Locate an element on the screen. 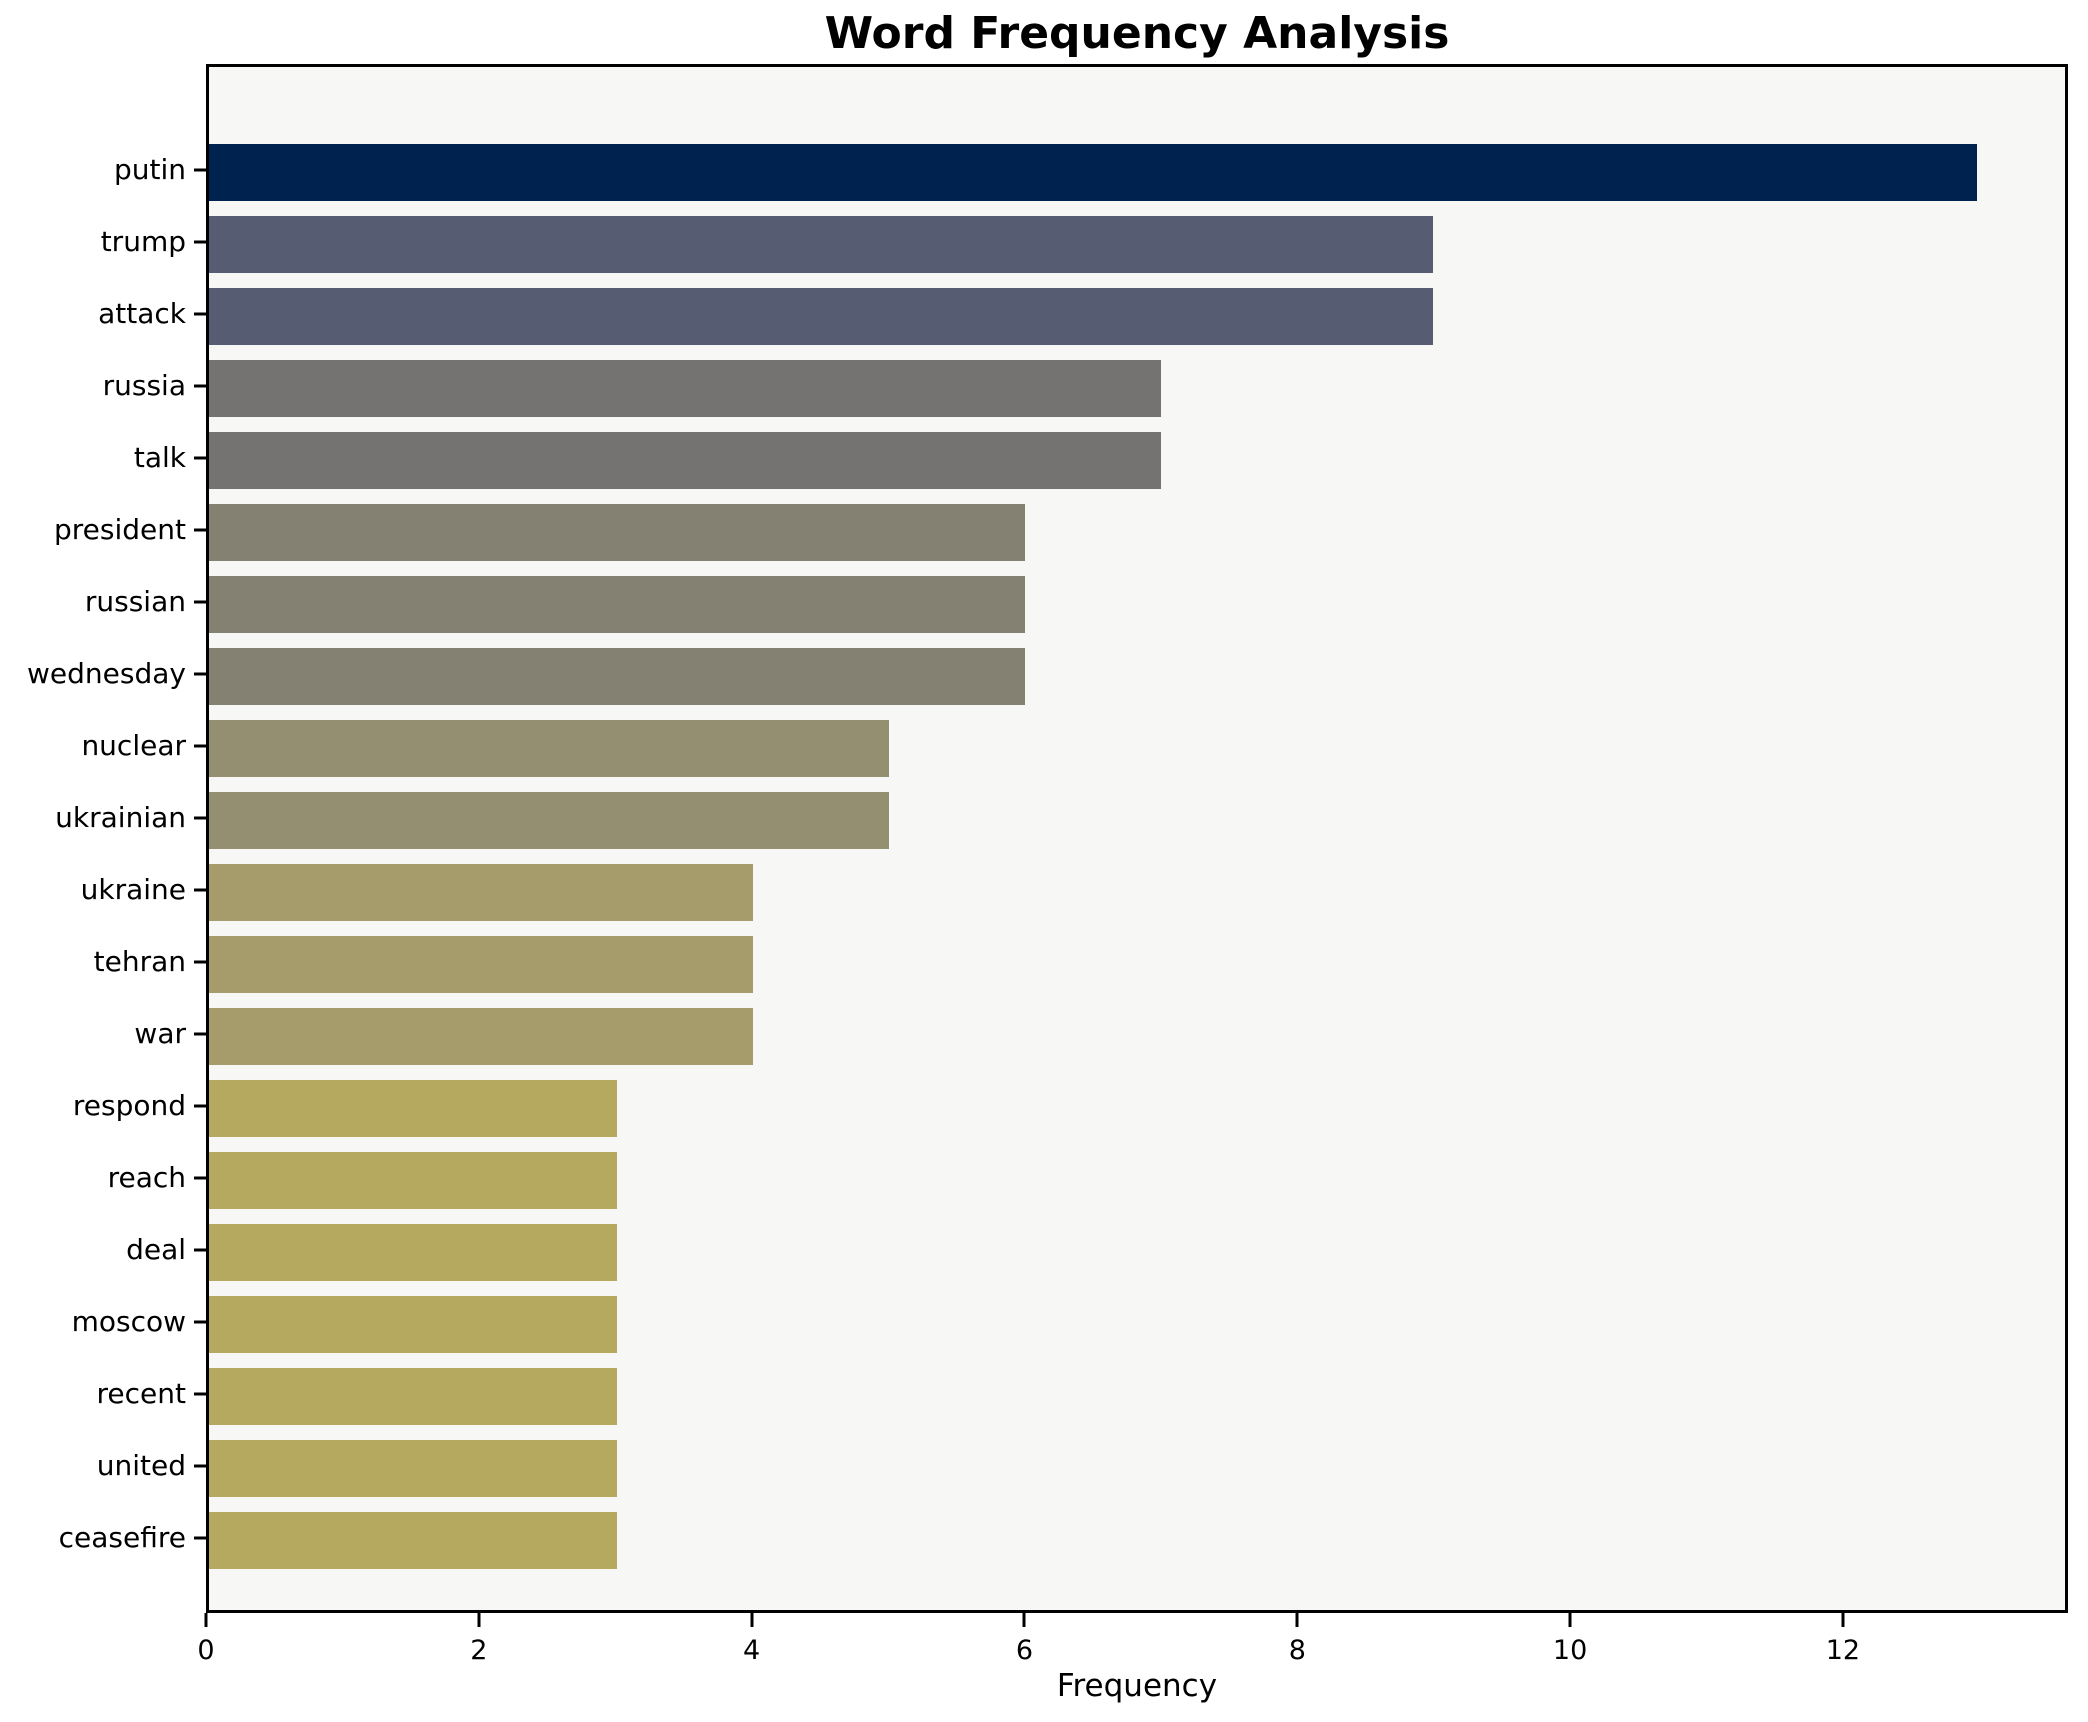 Image resolution: width=2088 pixels, height=1722 pixels. x-tick-label-10: 10 is located at coordinates (1570, 1650).